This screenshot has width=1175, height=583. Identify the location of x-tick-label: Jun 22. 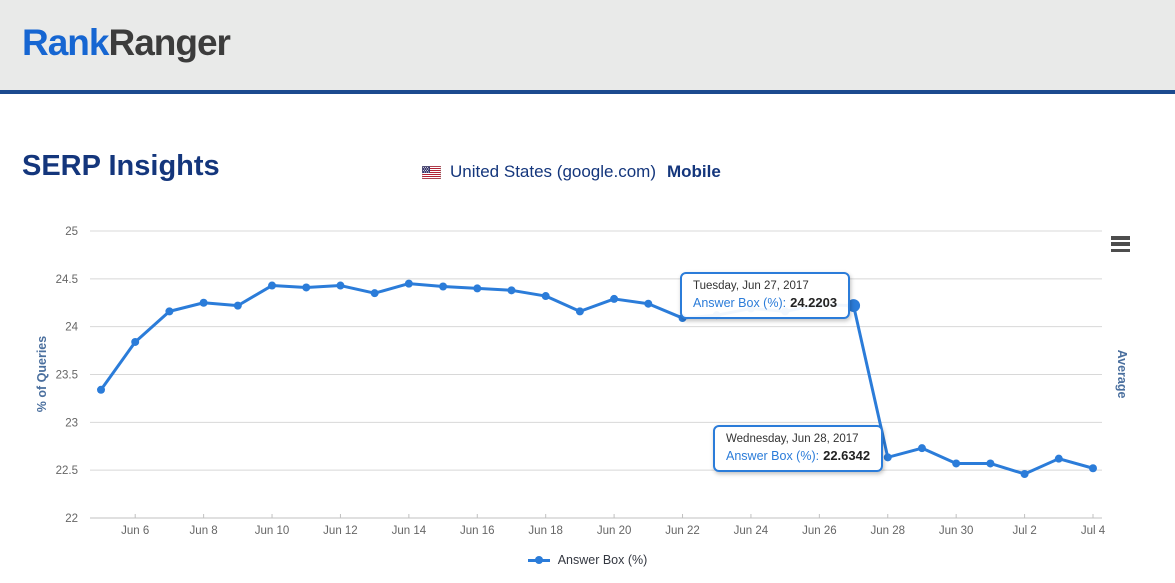
(682, 531).